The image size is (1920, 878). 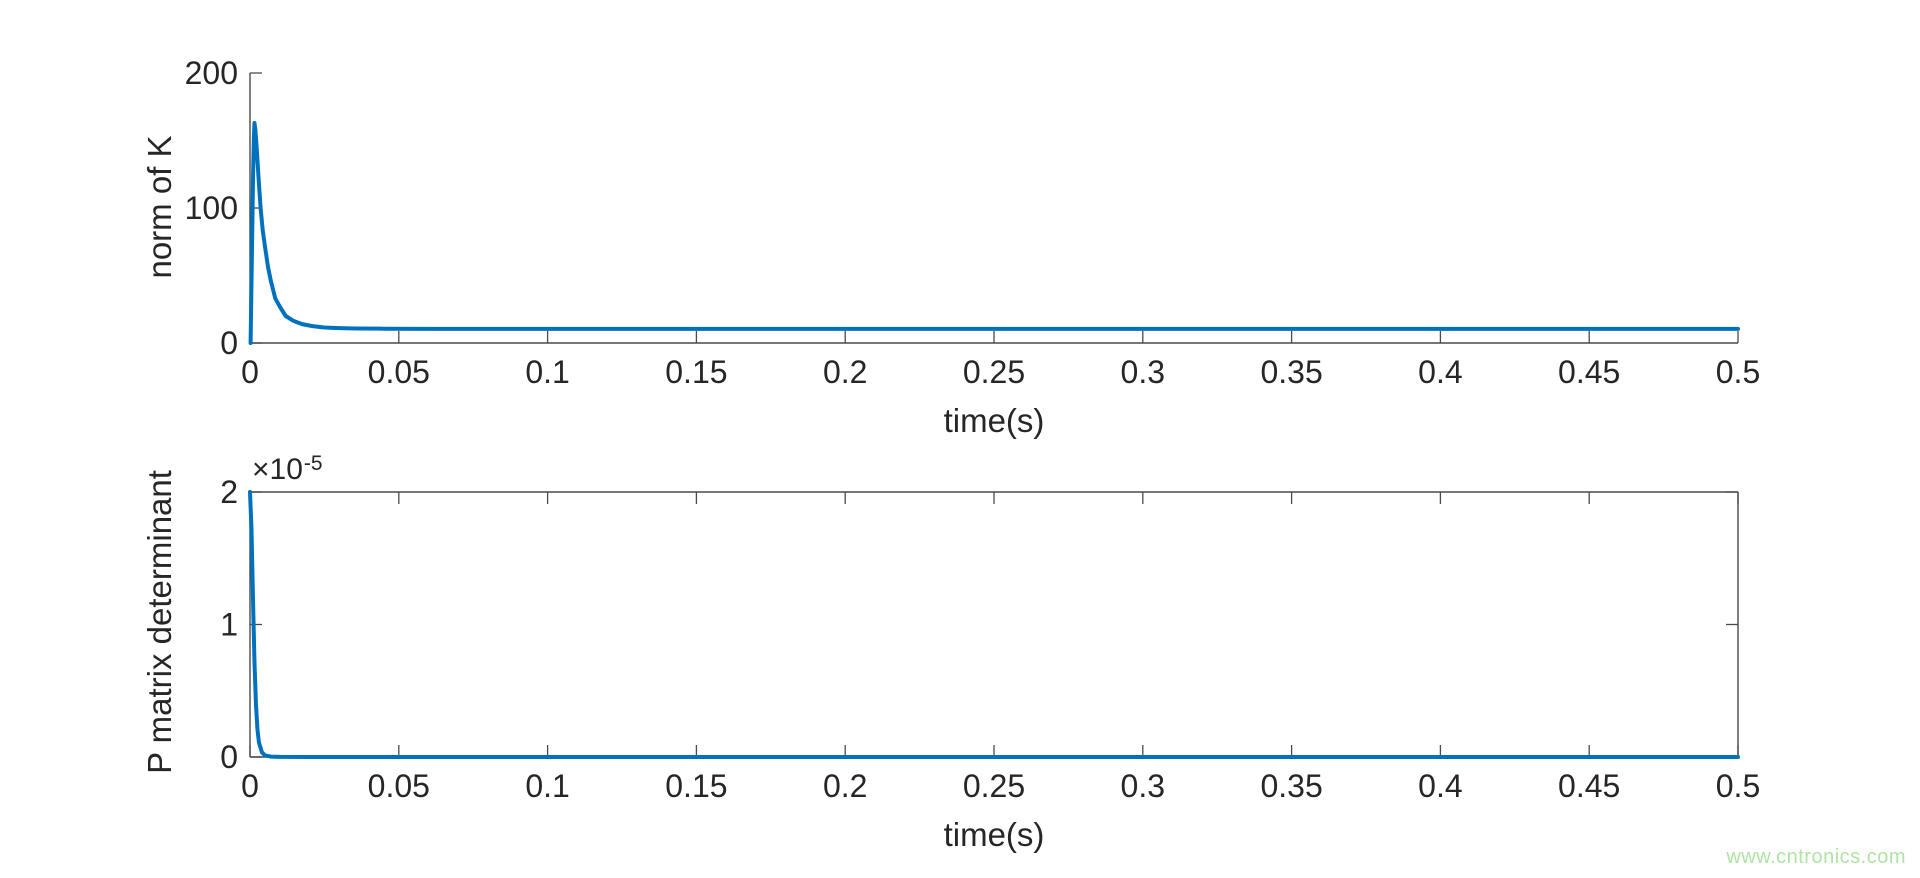 I want to click on exponent-power: -5, so click(x=313, y=463).